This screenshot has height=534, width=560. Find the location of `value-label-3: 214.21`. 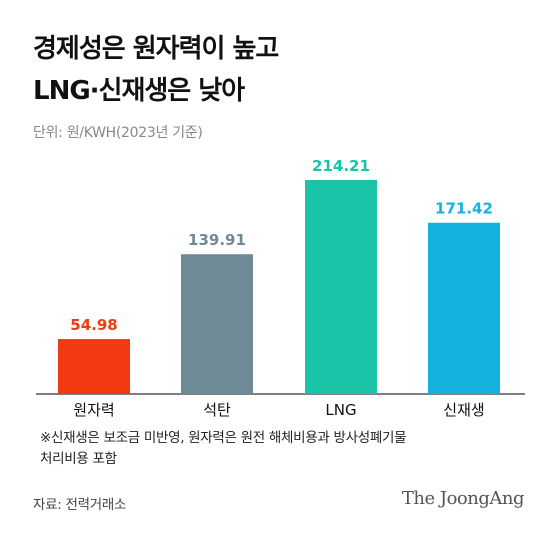

value-label-3: 214.21 is located at coordinates (341, 166).